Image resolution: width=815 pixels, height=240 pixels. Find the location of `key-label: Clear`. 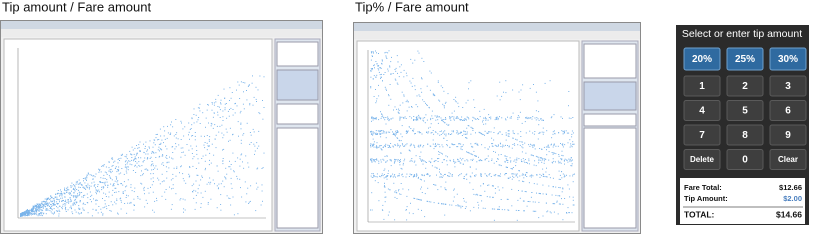

key-label: Clear is located at coordinates (788, 159).